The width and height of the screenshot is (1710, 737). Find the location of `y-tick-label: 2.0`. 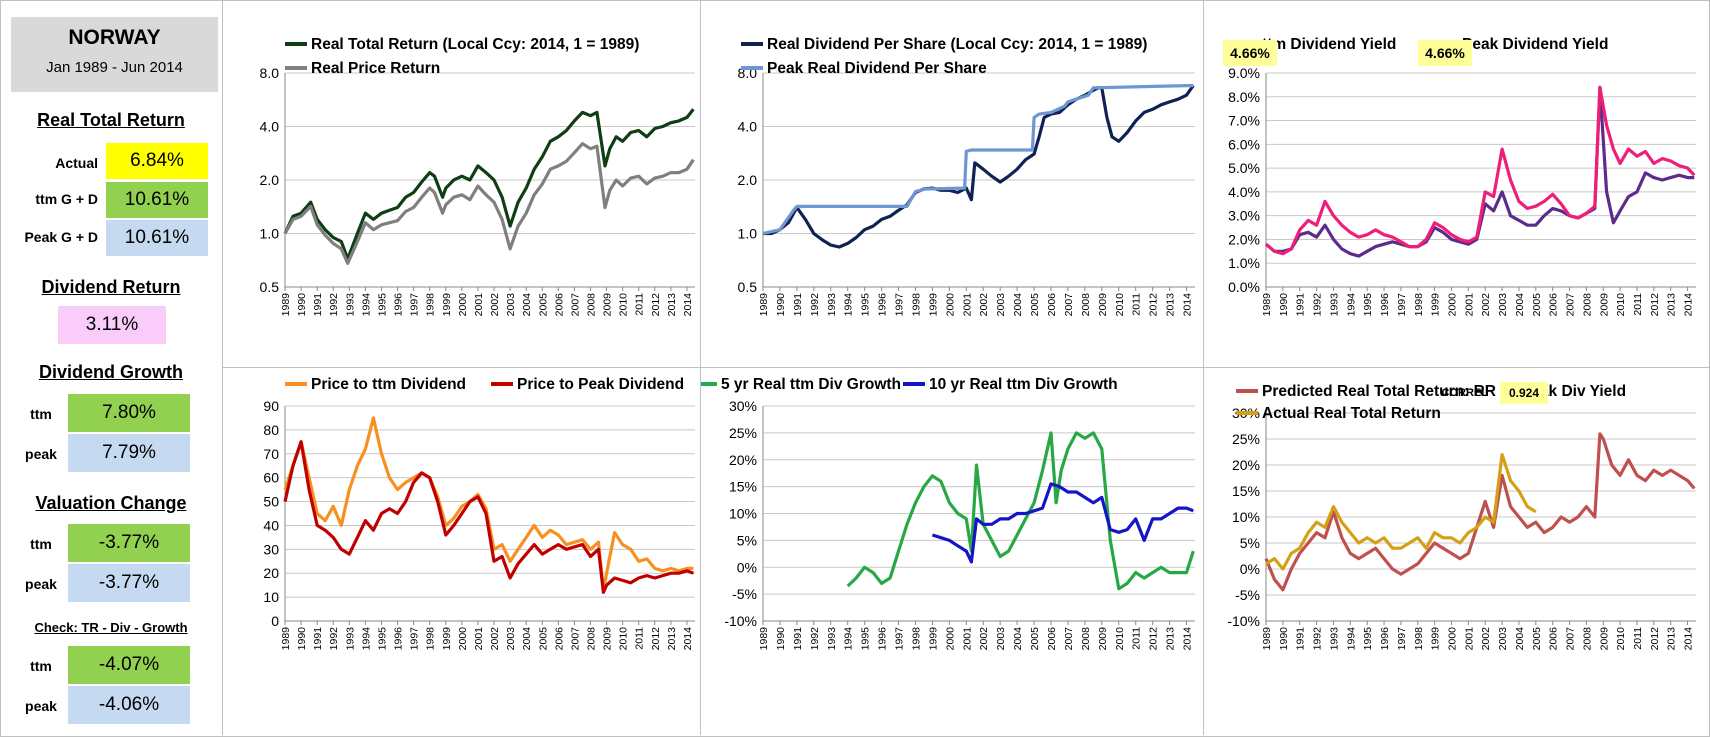

y-tick-label: 2.0 is located at coordinates (270, 180).